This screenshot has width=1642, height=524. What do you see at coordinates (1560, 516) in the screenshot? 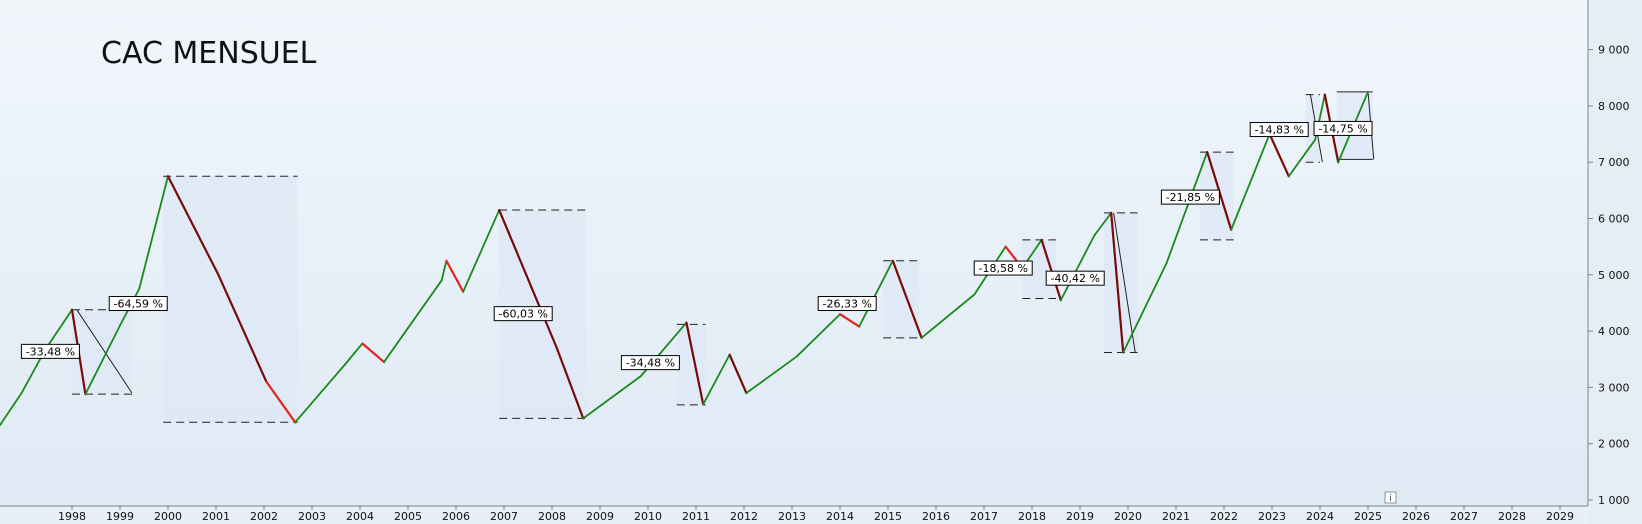
I see `x-tick-label: 2029` at bounding box center [1560, 516].